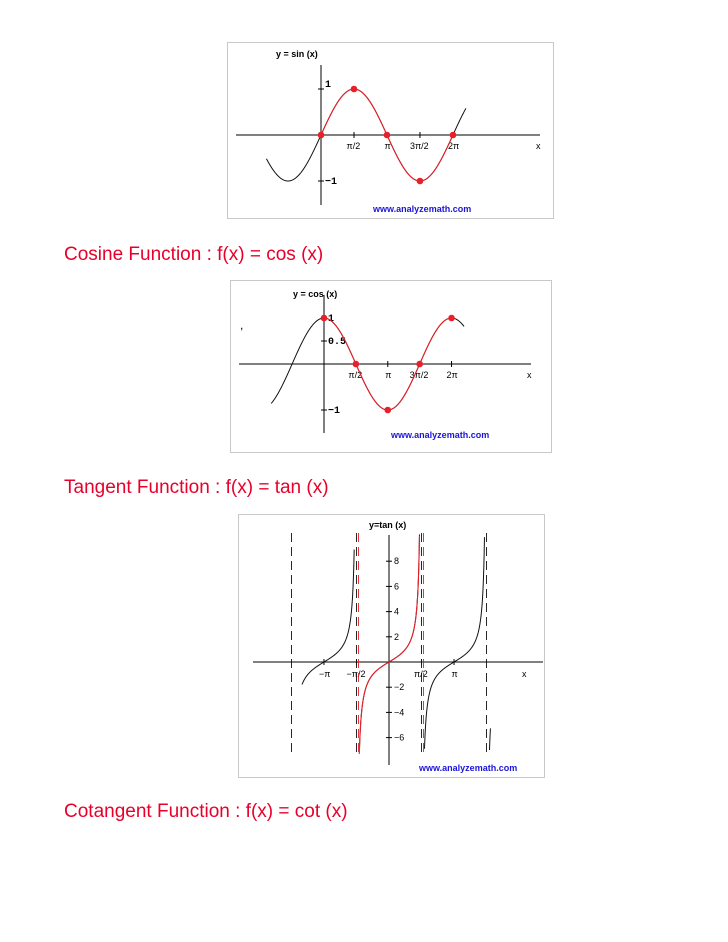 This screenshot has height=942, width=728. Describe the element at coordinates (194, 254) in the screenshot. I see `cosine-heading: Cosine Function : f(x) = cos (x)` at that location.